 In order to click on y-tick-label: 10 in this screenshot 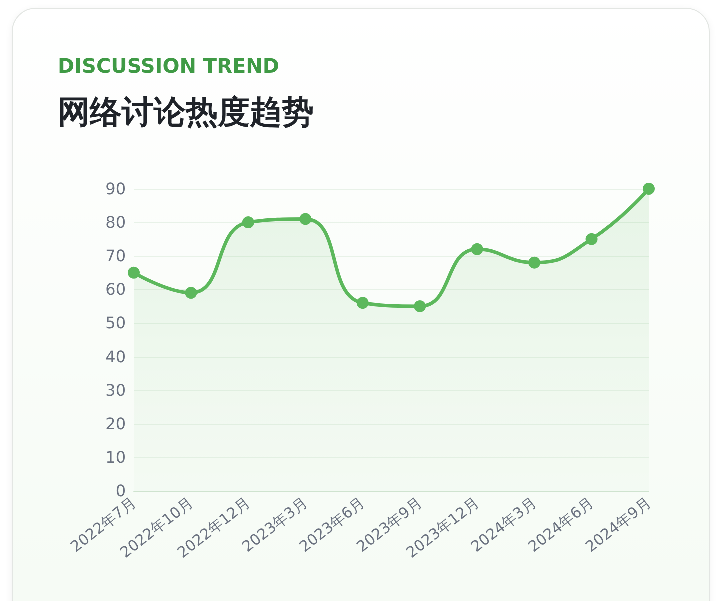, I will do `click(116, 457)`.